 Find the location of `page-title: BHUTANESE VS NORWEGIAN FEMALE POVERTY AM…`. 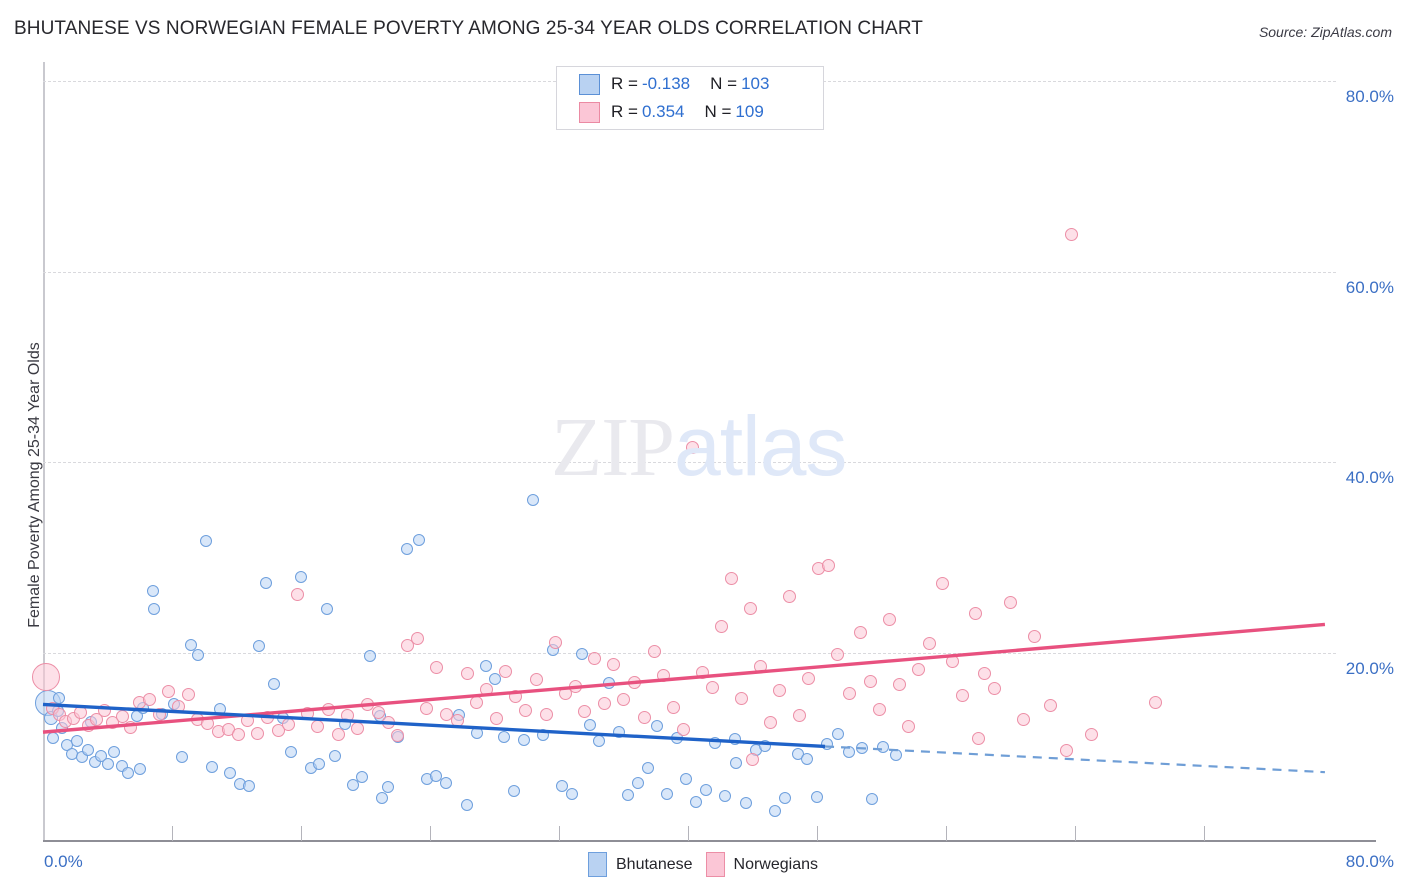

page-title: BHUTANESE VS NORWEGIAN FEMALE POVERTY AM… is located at coordinates (469, 28).